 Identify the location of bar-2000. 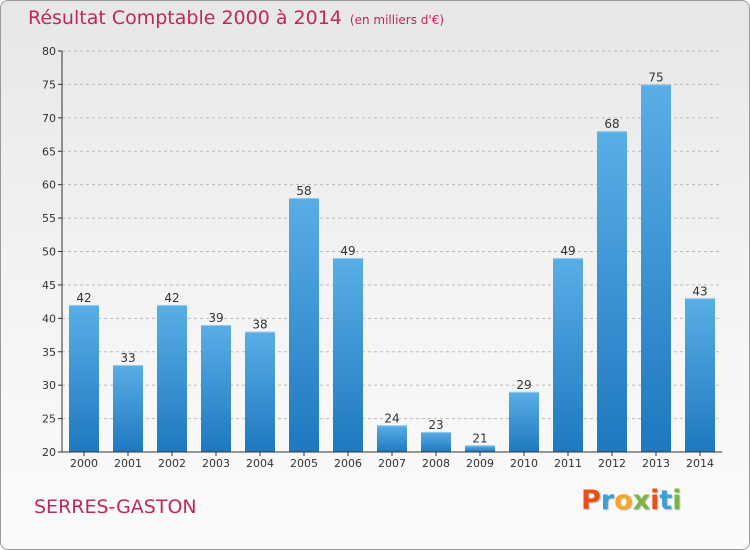
(84, 378).